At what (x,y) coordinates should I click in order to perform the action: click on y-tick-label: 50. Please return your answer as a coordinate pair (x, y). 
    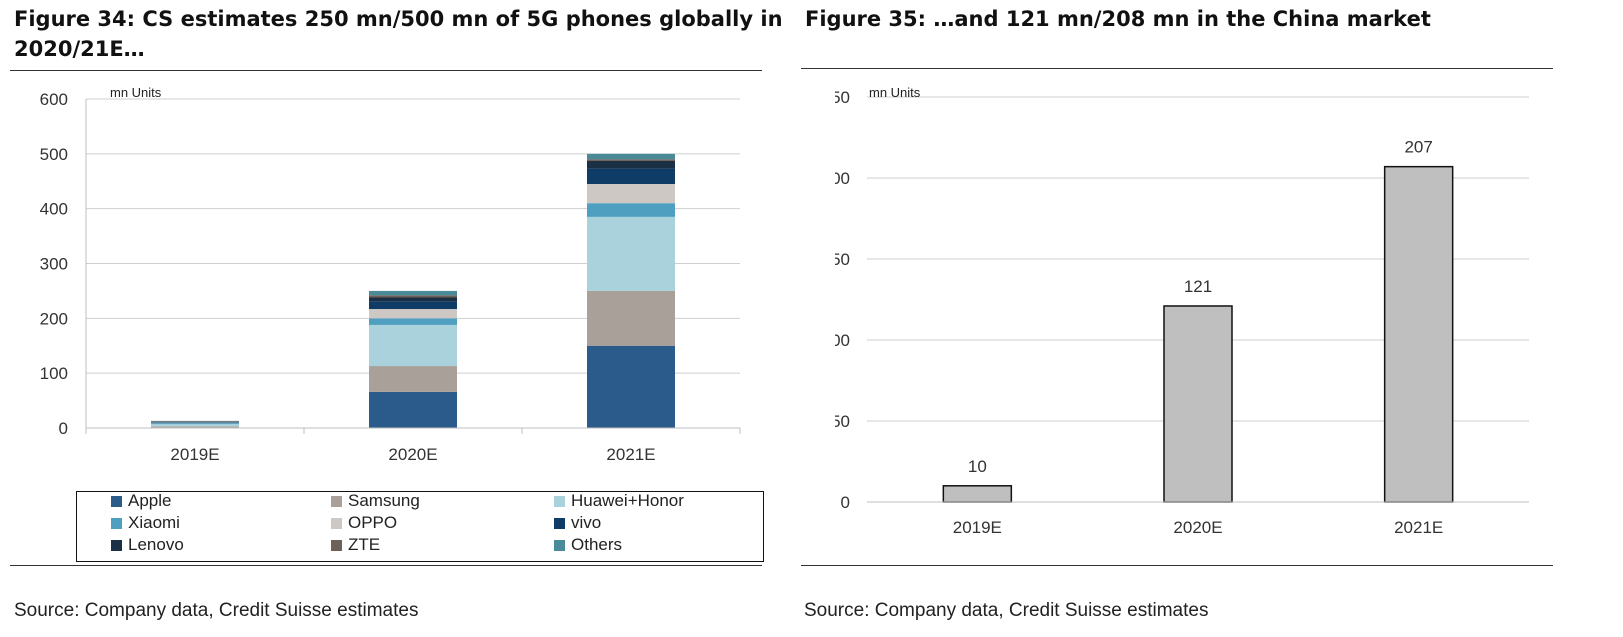
    Looking at the image, I should click on (842, 421).